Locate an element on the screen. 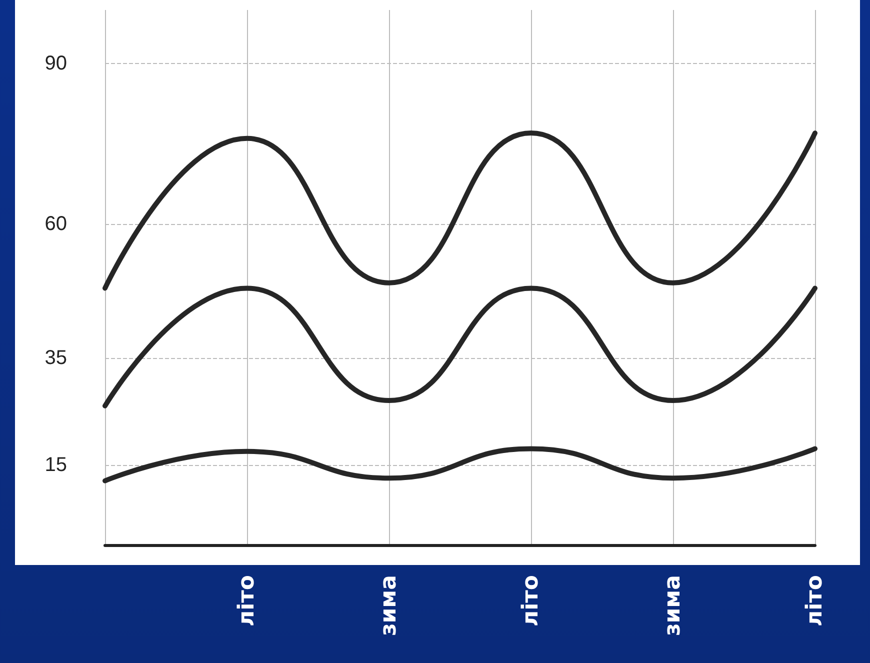 Image resolution: width=870 pixels, height=663 pixels. y-tick-label: 35 is located at coordinates (55, 357).